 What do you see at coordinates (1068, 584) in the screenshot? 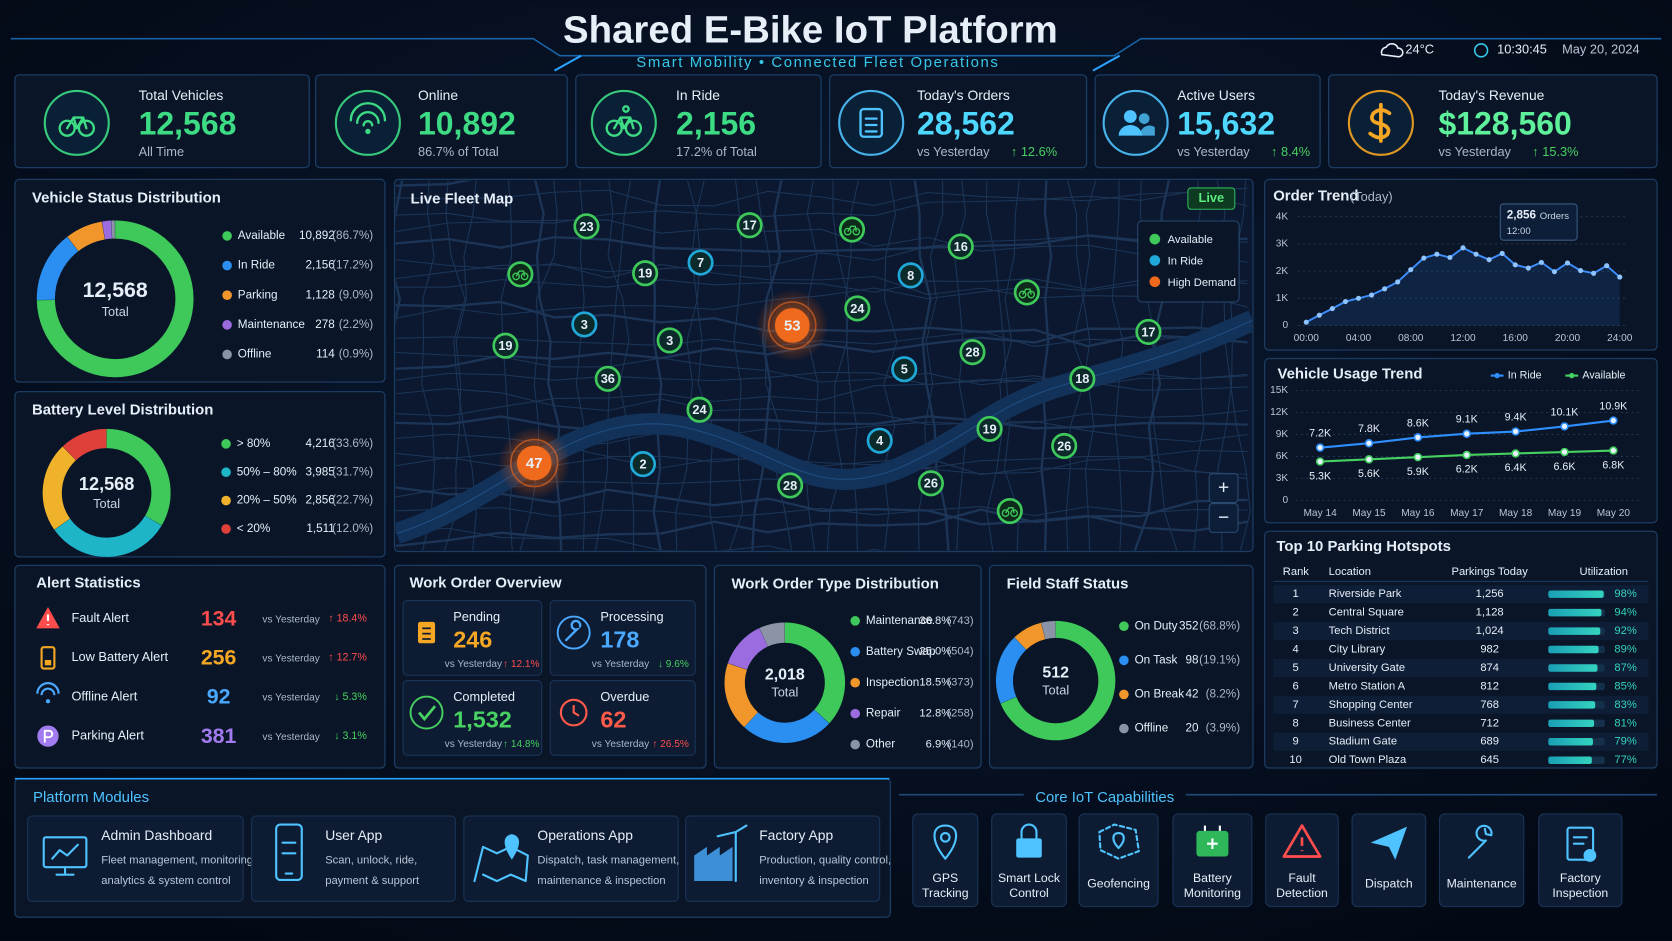
I see `panel-title: Field Staff Status` at bounding box center [1068, 584].